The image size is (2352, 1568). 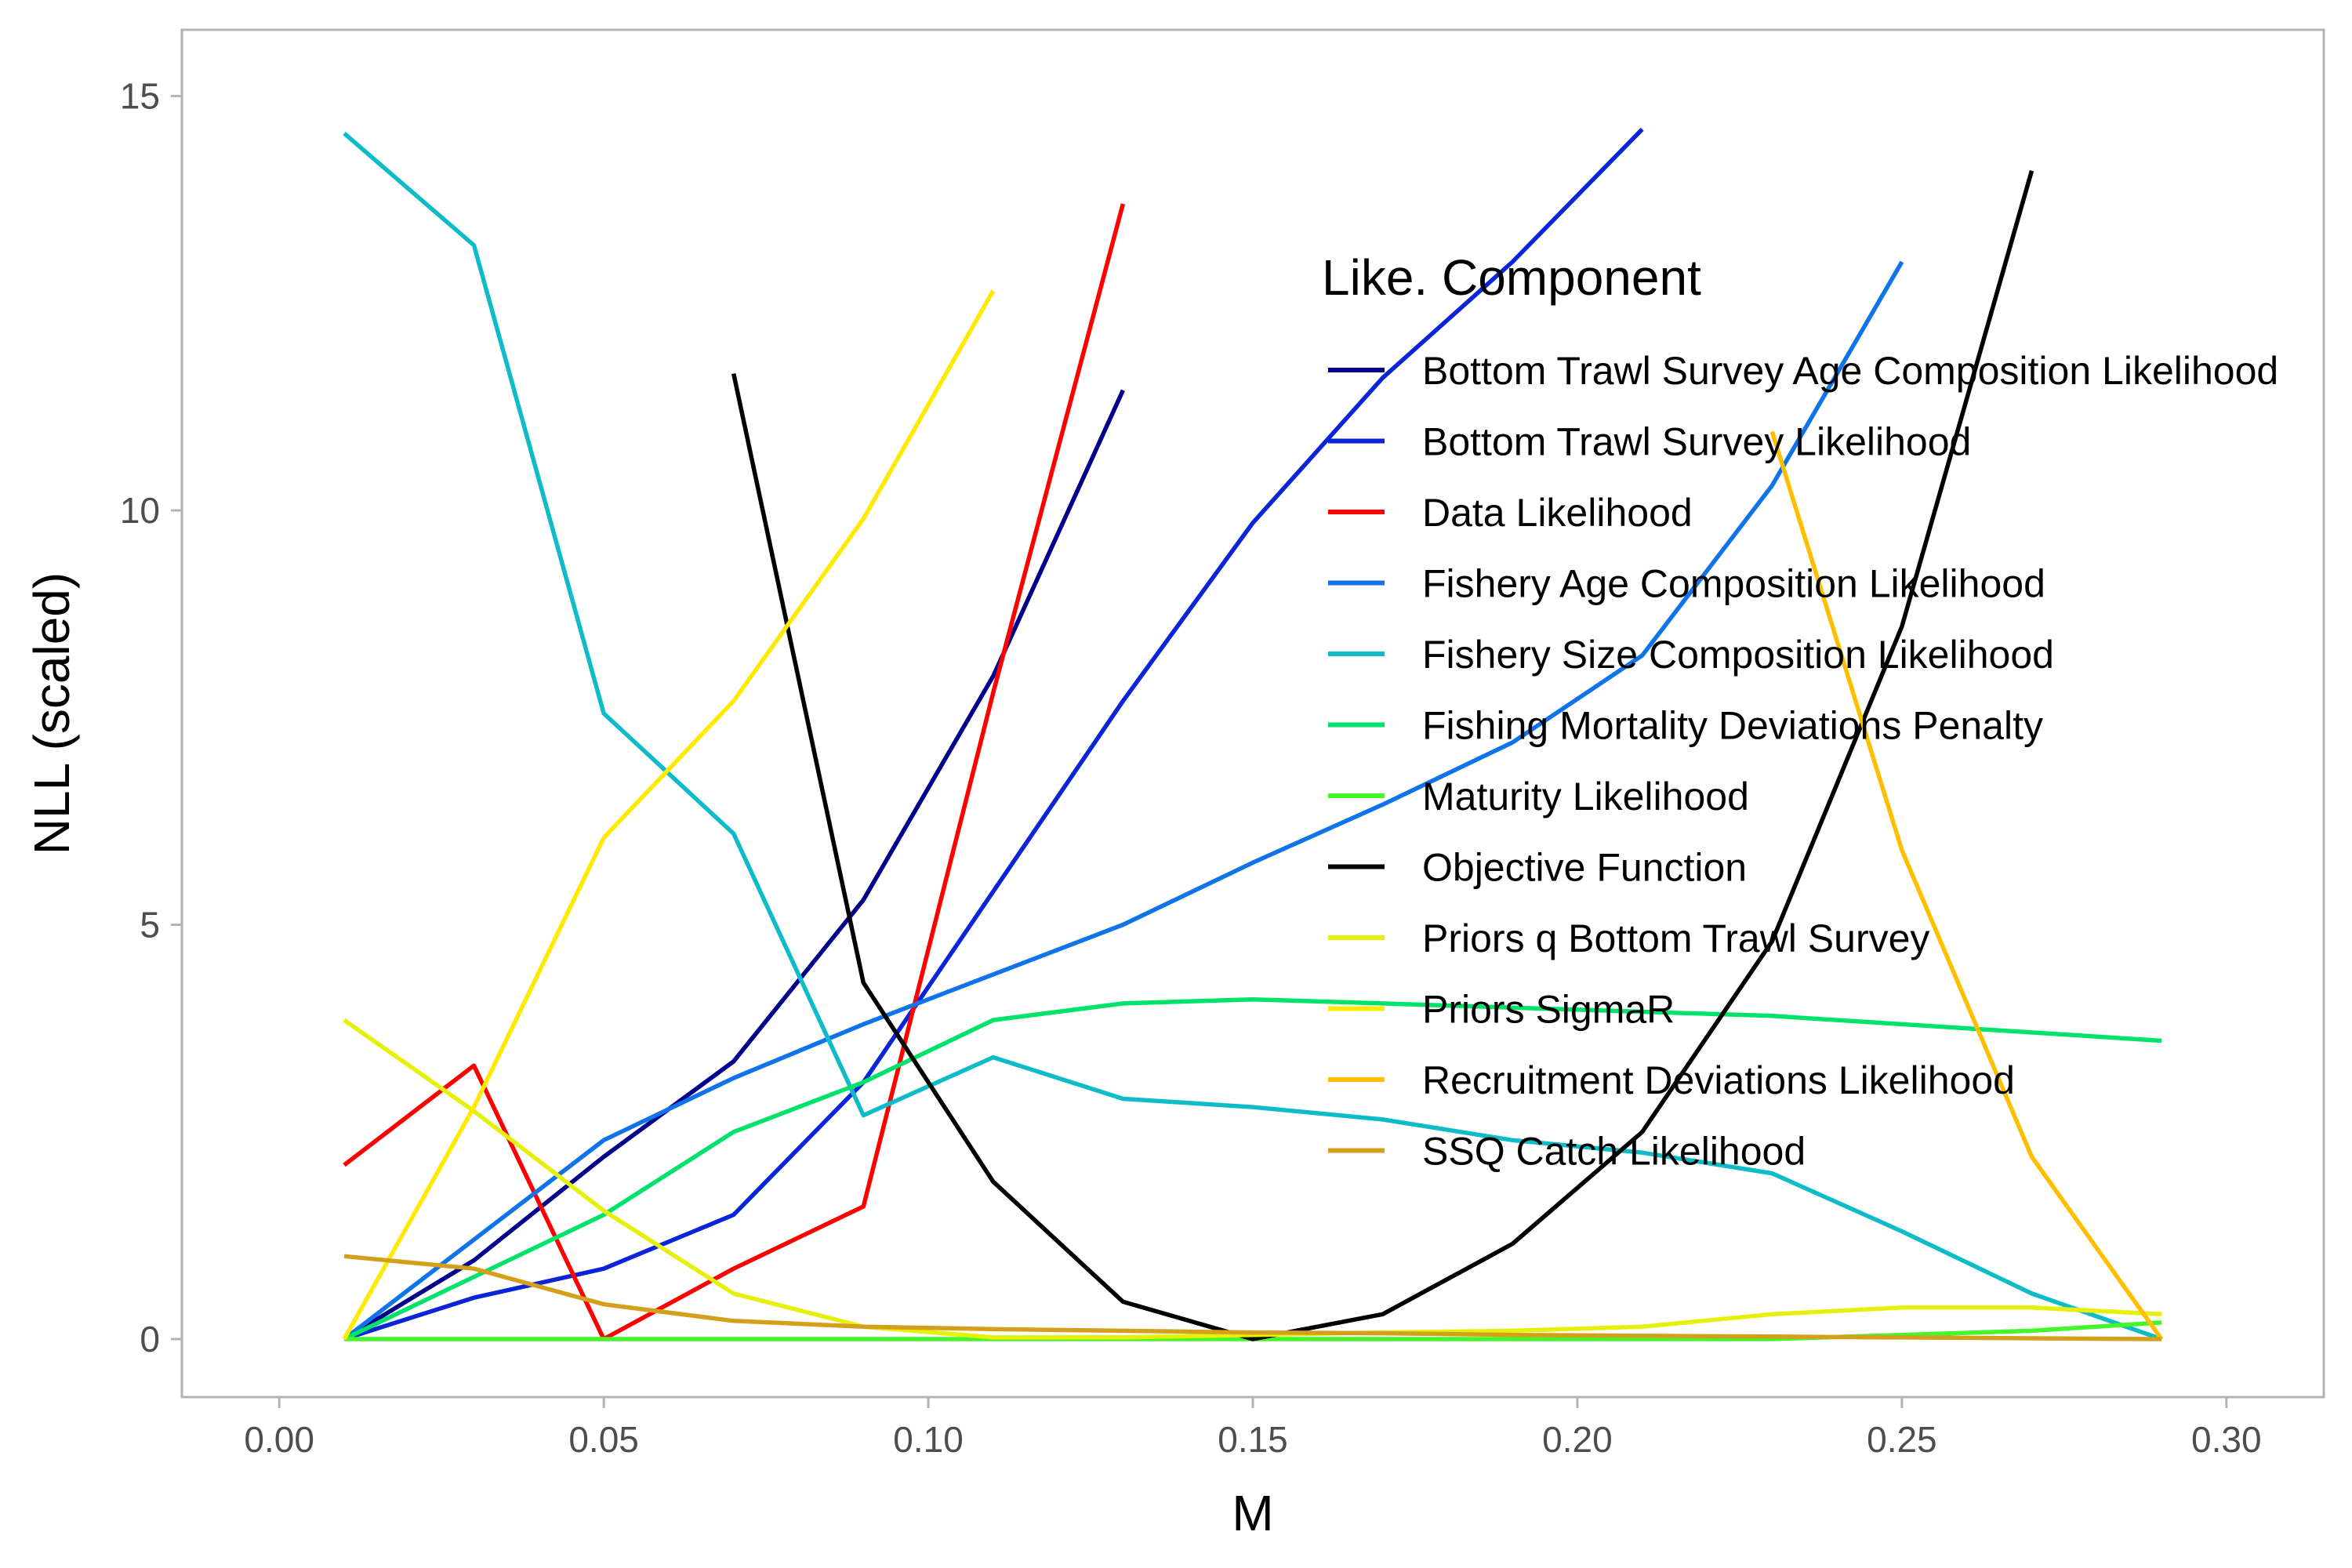 What do you see at coordinates (1738, 655) in the screenshot?
I see `legend-label: Fishery Size Composition Likelihood` at bounding box center [1738, 655].